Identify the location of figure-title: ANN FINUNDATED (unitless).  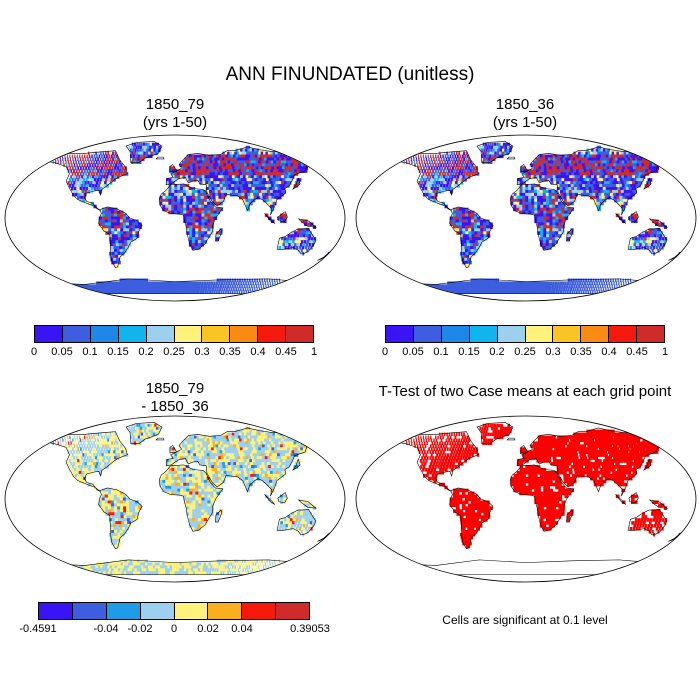
(350, 74).